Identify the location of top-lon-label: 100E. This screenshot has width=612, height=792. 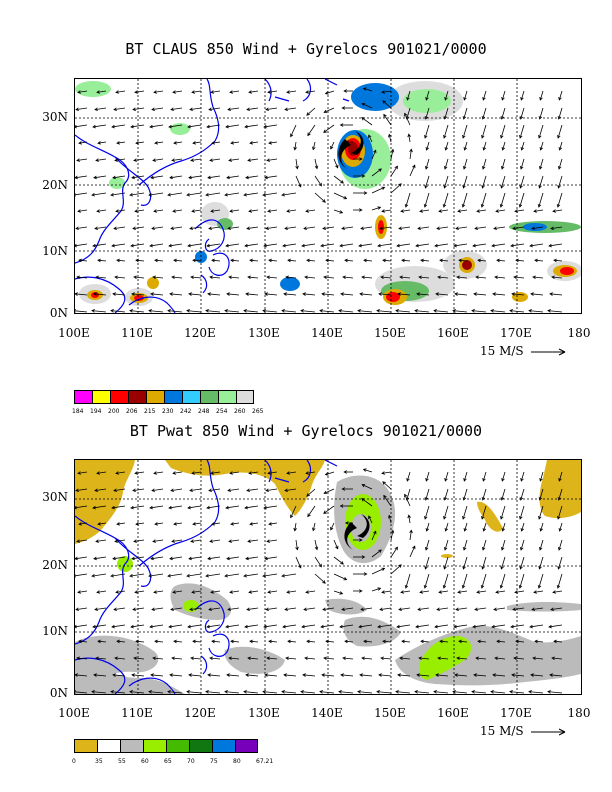
(74, 333).